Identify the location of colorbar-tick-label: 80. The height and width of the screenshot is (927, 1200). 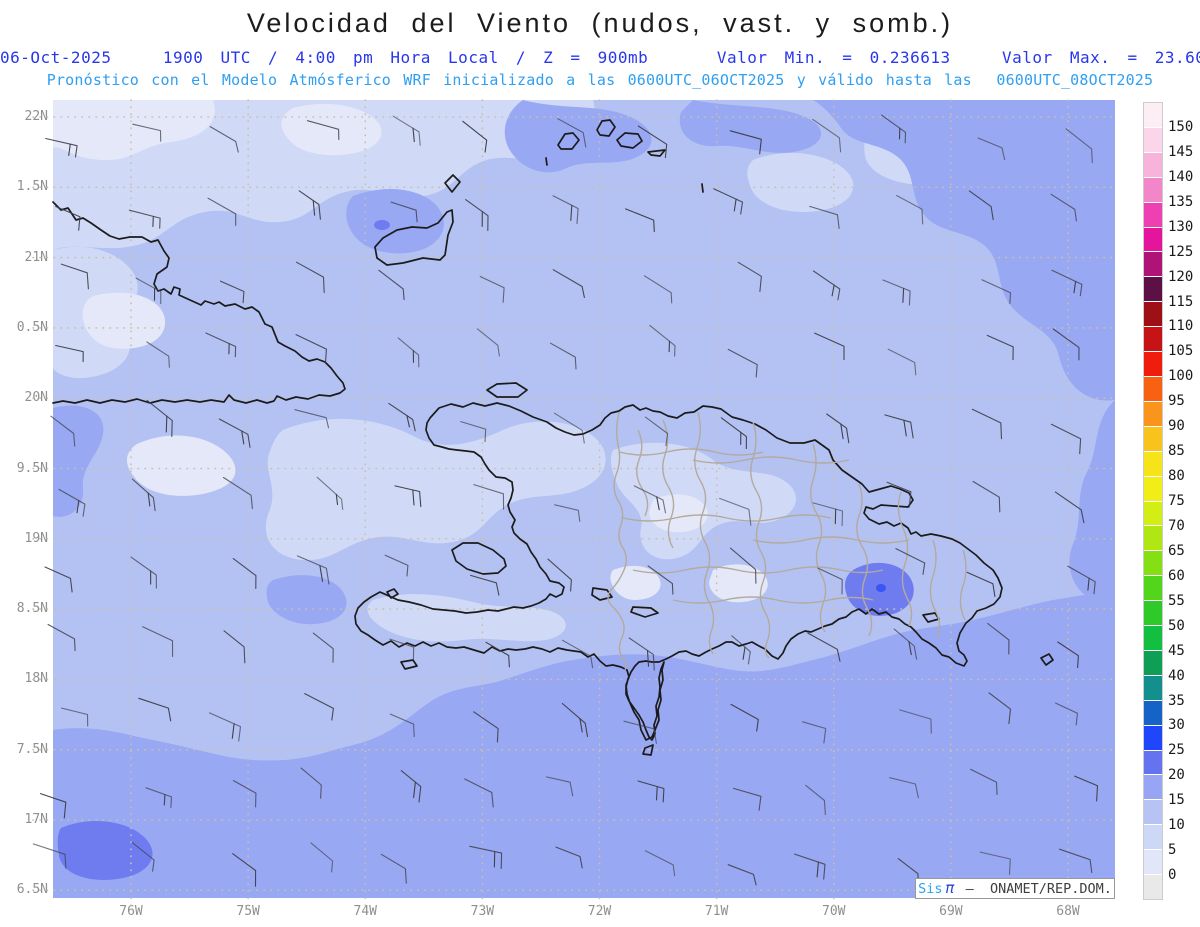
(1176, 476).